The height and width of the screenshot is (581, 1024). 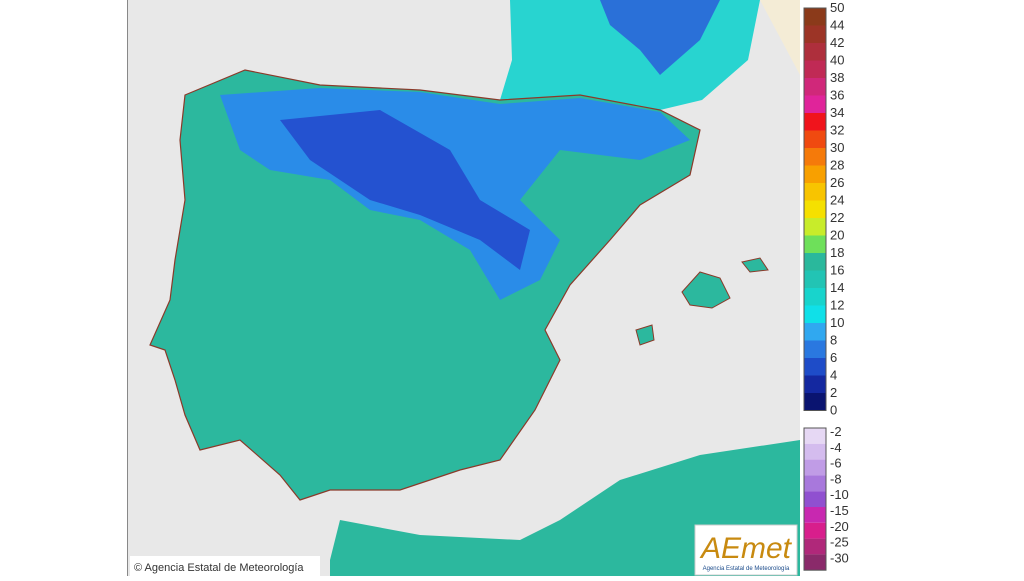 What do you see at coordinates (837, 130) in the screenshot?
I see `scale-label: 32` at bounding box center [837, 130].